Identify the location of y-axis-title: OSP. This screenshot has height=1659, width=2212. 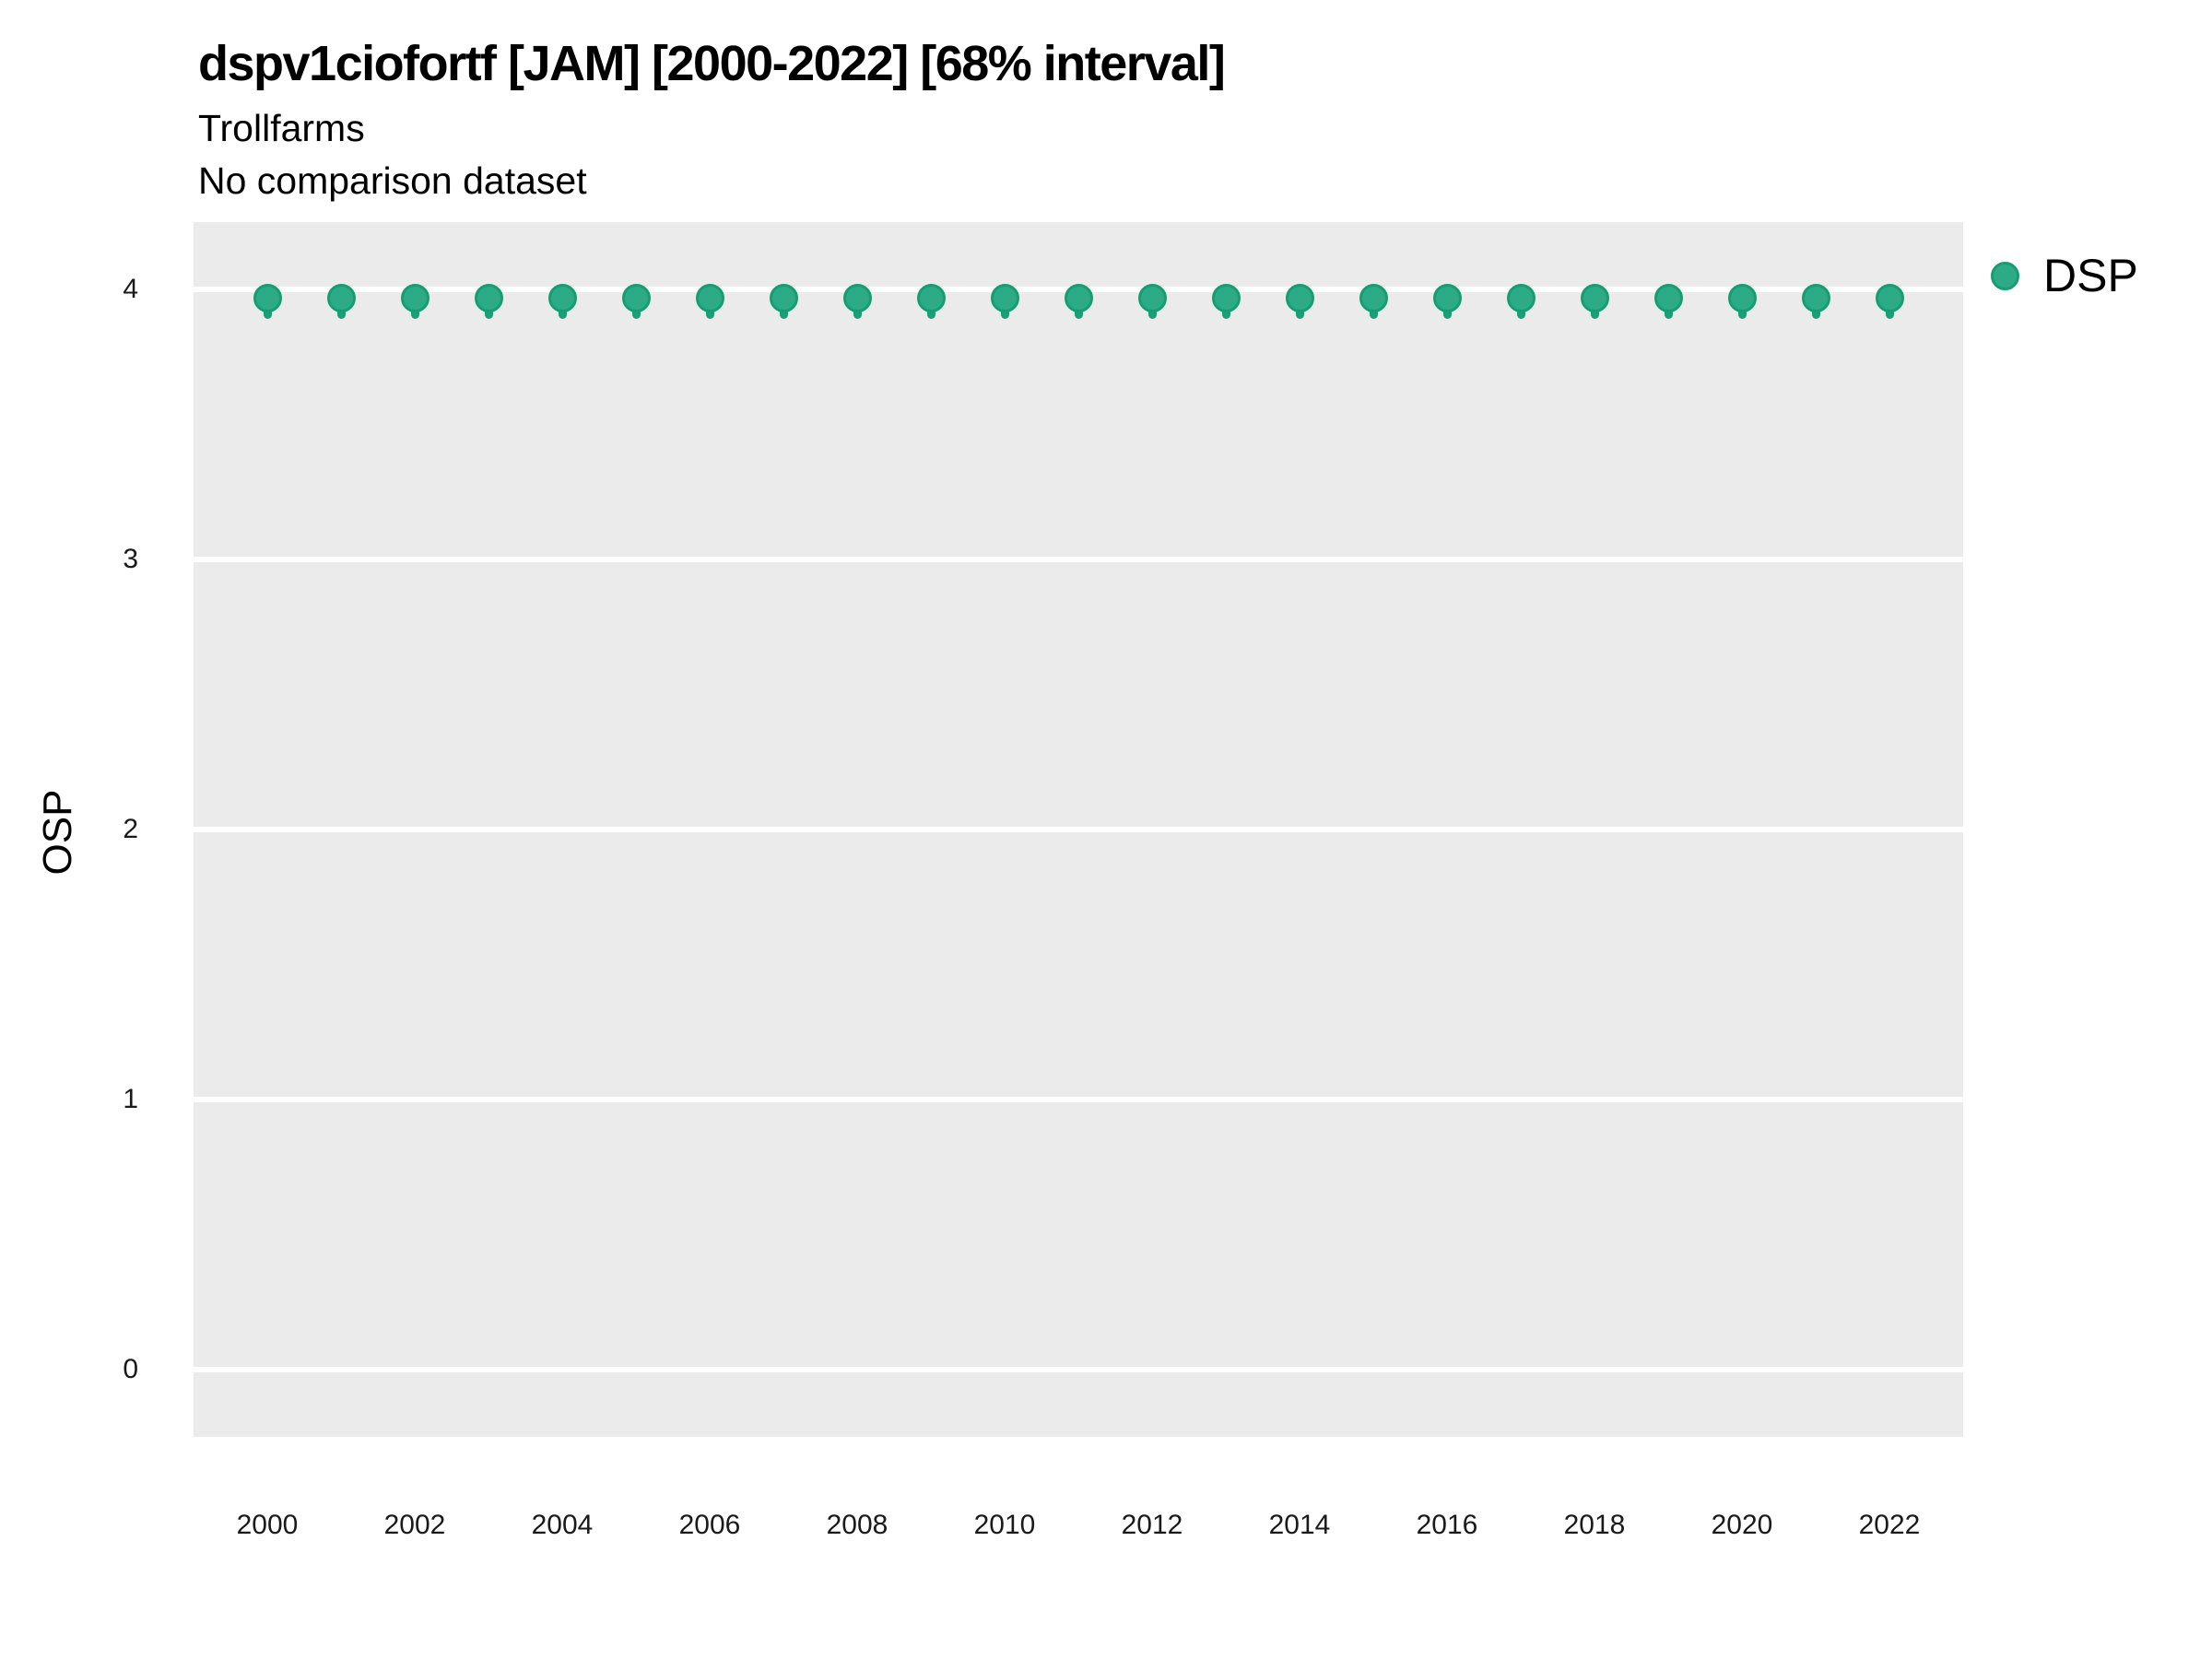
(57, 832).